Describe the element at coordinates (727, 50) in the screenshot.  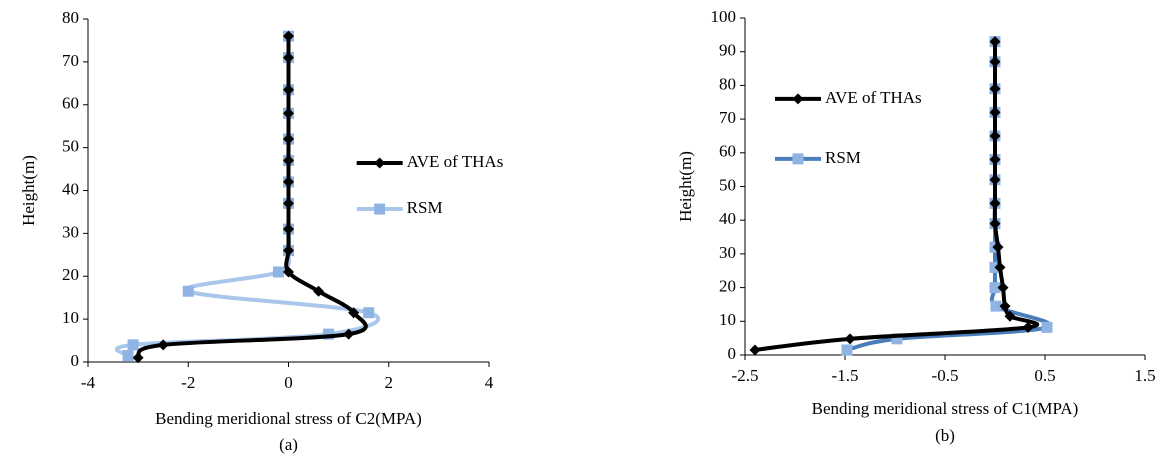
I see `y-tick-label: 90` at that location.